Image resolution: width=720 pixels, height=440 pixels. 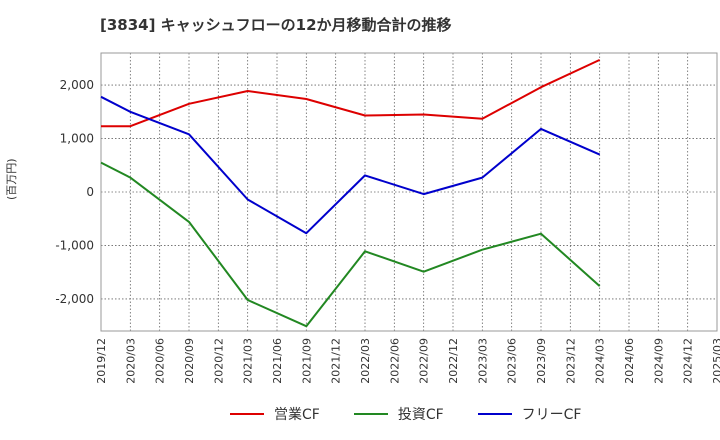 I want to click on legend-item: フリーCF, so click(x=529, y=414).